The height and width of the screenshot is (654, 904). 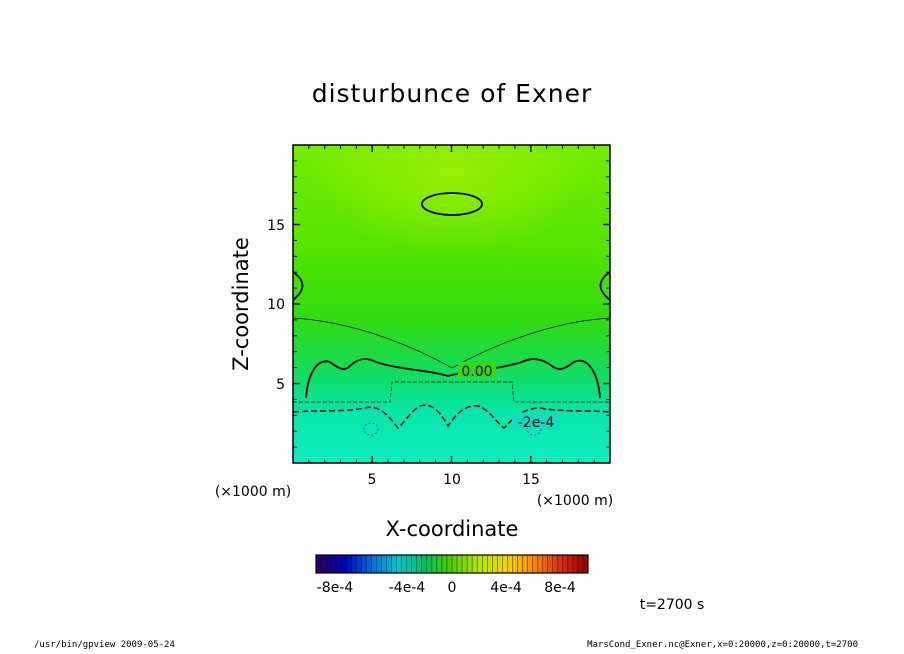 I want to click on y-tick-label: 10, so click(x=276, y=305).